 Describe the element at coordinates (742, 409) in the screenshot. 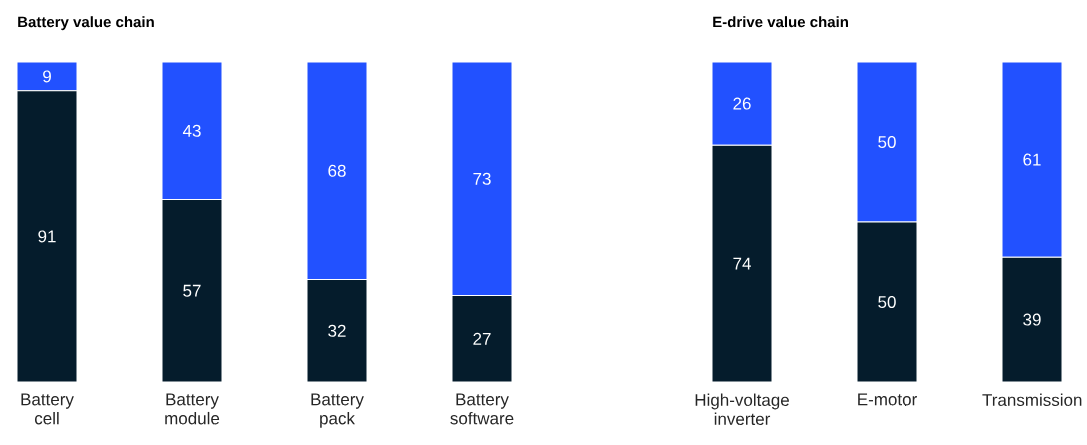

I see `x-tick-label: High-voltage inverter` at that location.